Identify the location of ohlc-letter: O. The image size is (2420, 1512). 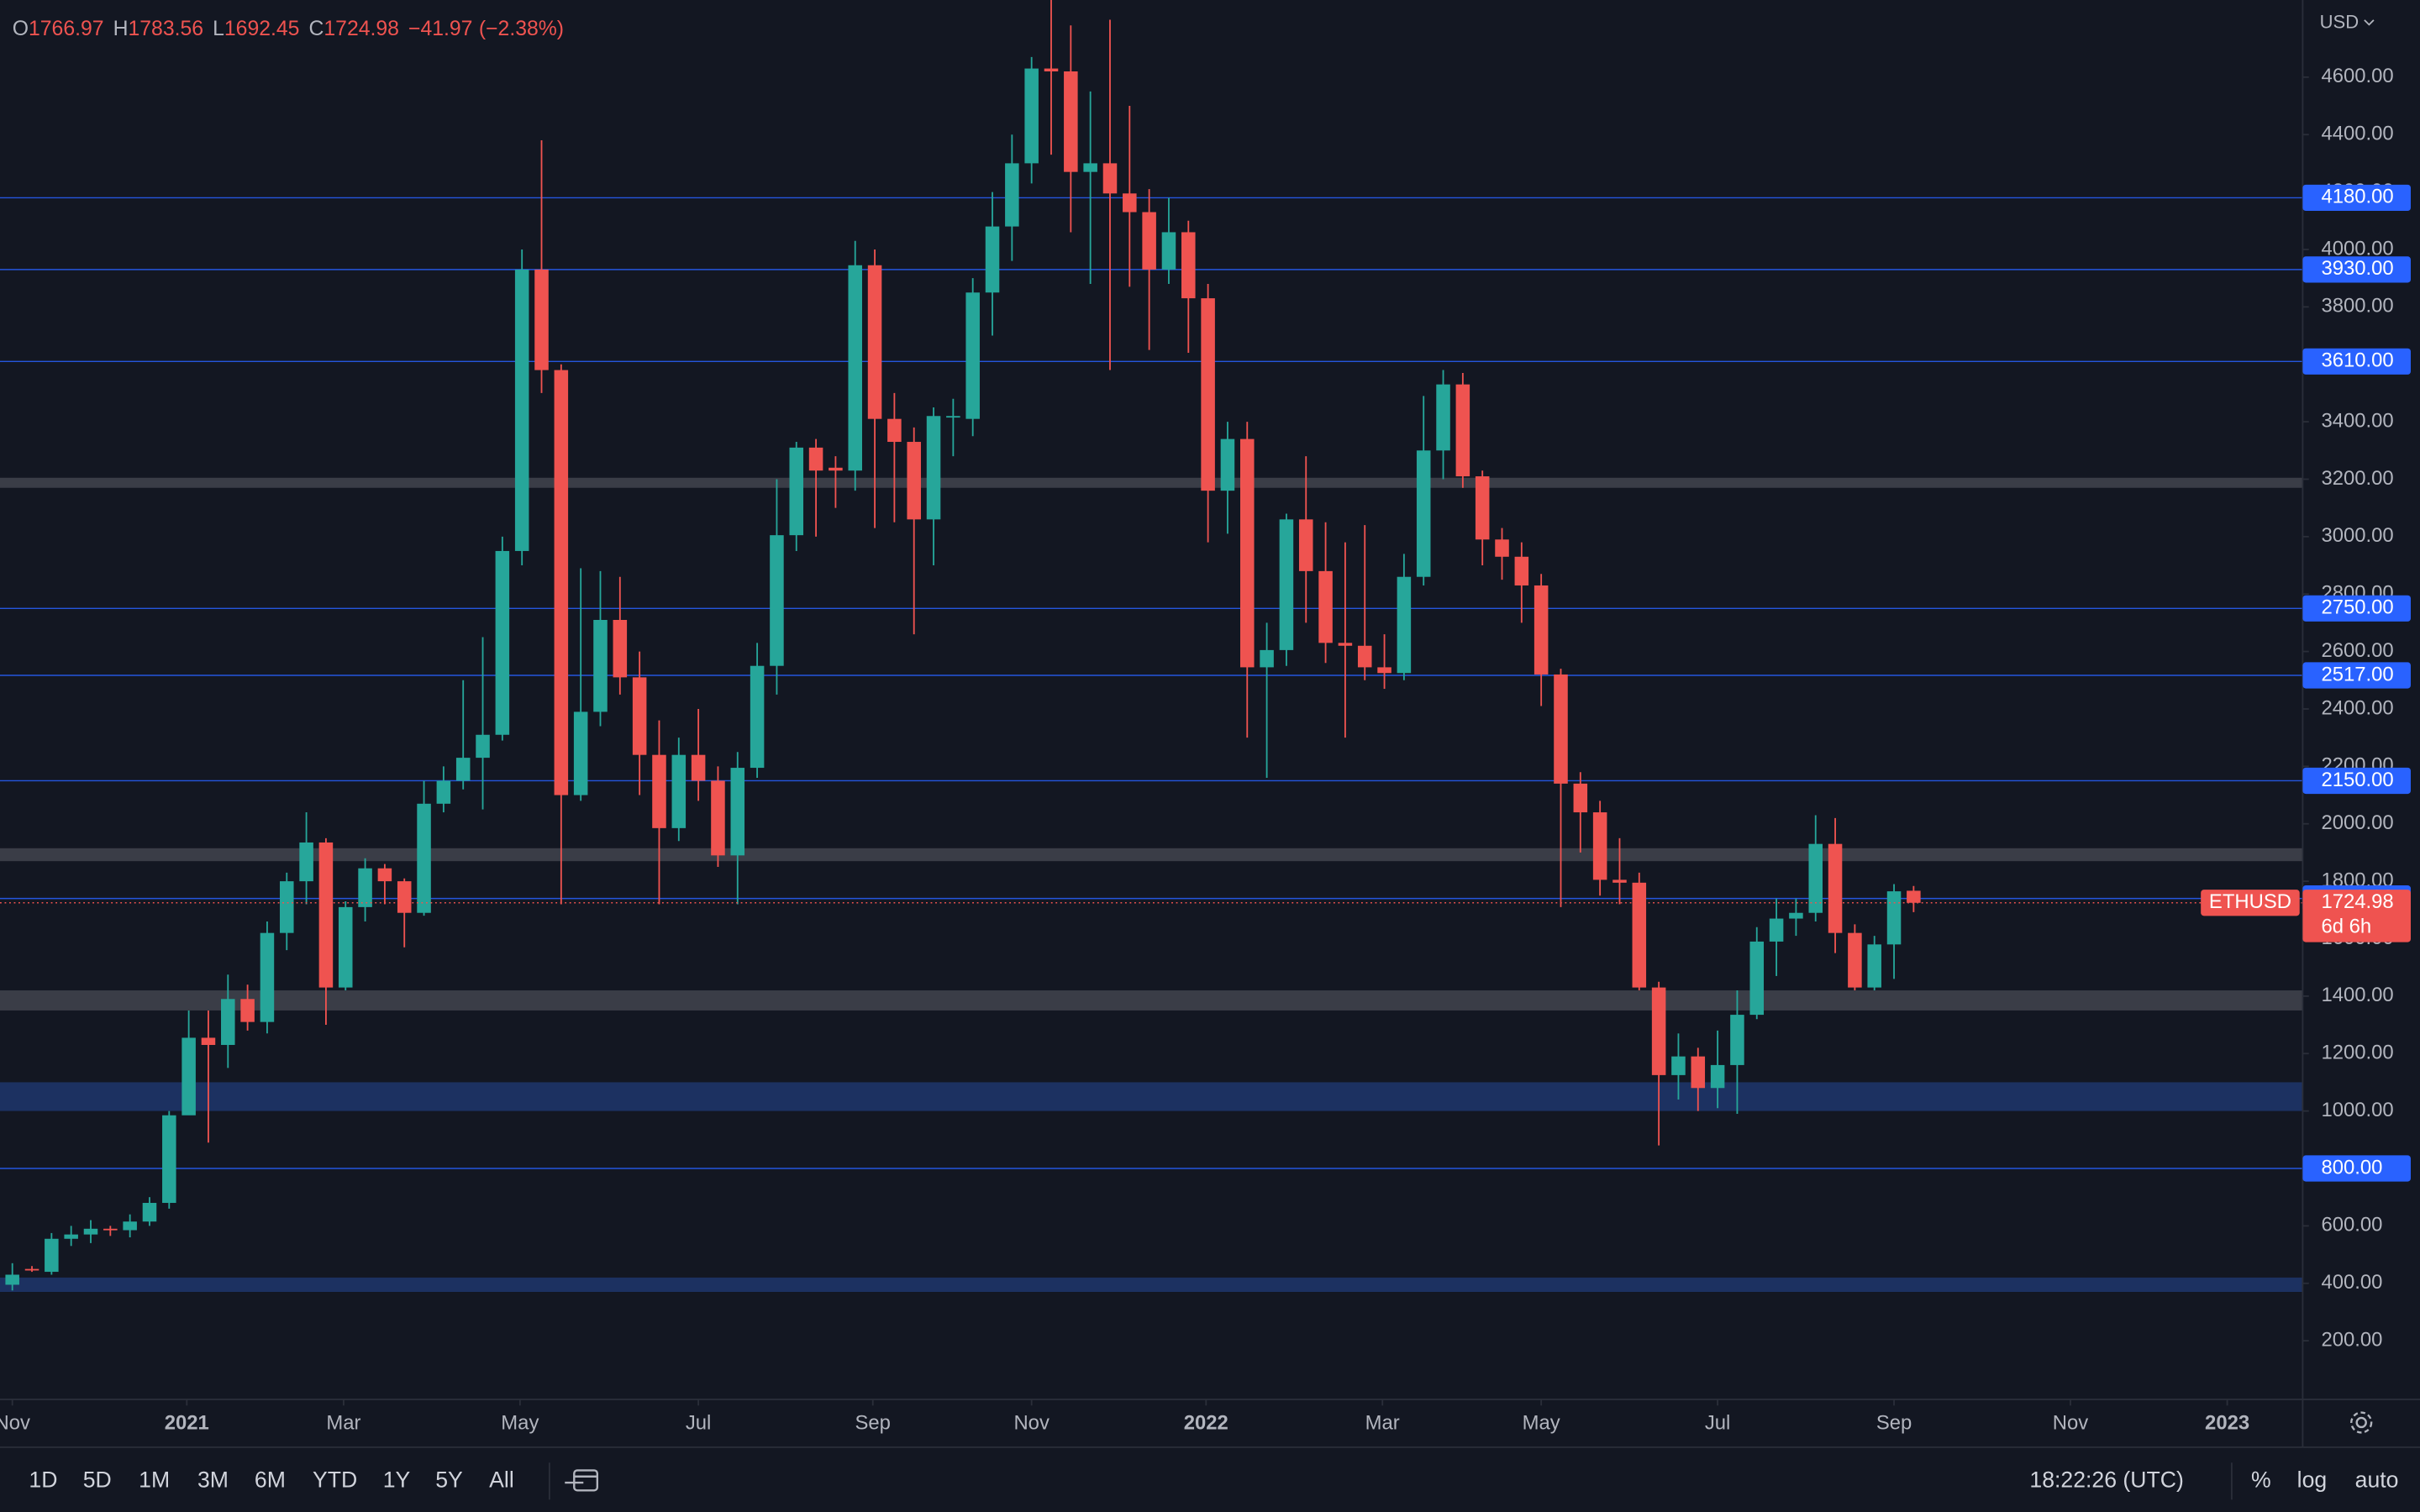
(21, 28).